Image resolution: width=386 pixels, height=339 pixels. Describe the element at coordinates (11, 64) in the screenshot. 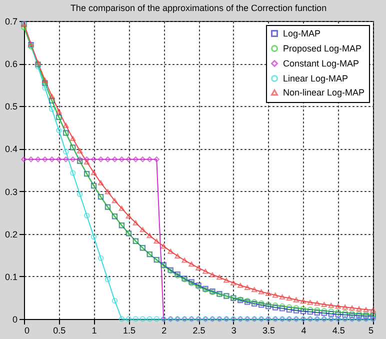

I see `y-tick-label: 0.6` at that location.